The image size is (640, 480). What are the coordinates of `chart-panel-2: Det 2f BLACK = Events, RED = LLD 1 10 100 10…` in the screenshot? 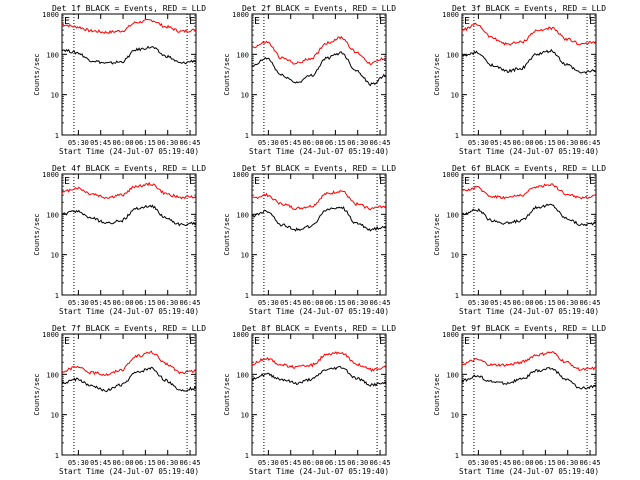 It's located at (309, 80).